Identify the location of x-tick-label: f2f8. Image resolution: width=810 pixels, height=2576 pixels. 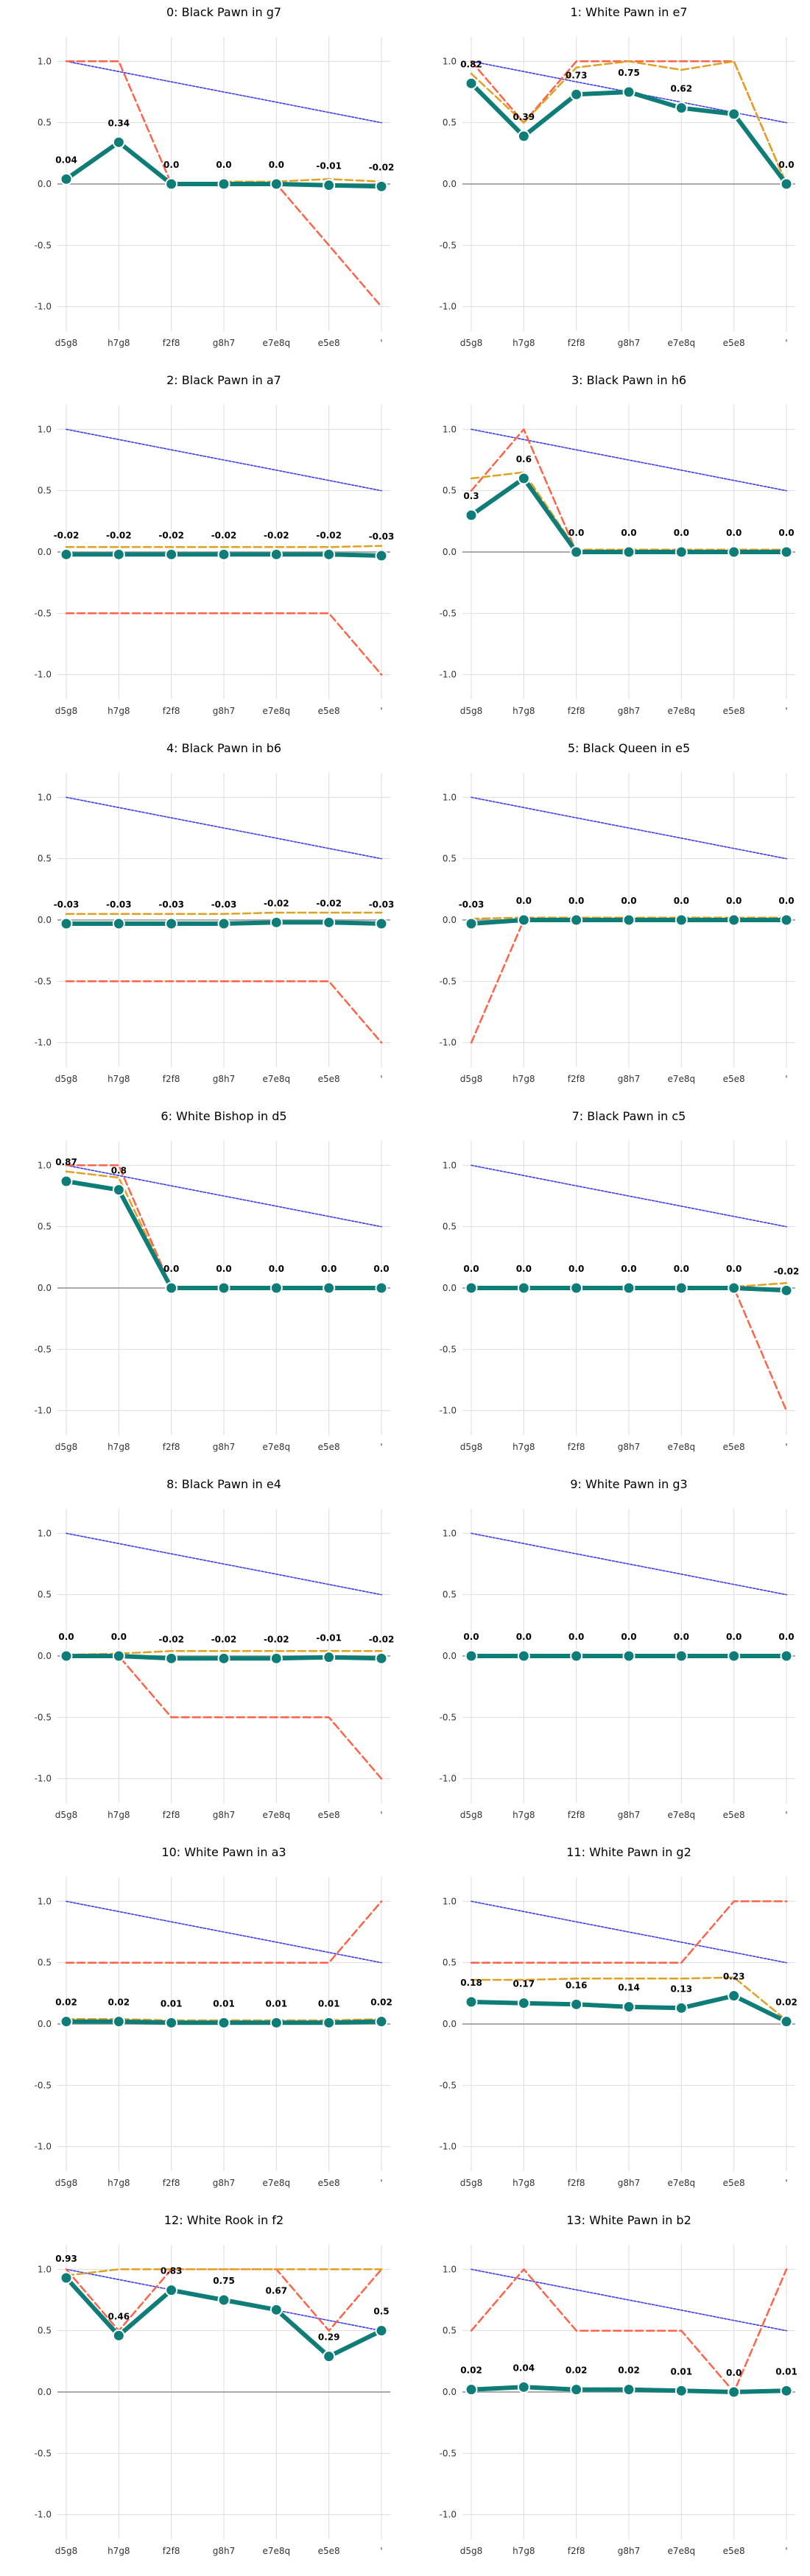
(576, 343).